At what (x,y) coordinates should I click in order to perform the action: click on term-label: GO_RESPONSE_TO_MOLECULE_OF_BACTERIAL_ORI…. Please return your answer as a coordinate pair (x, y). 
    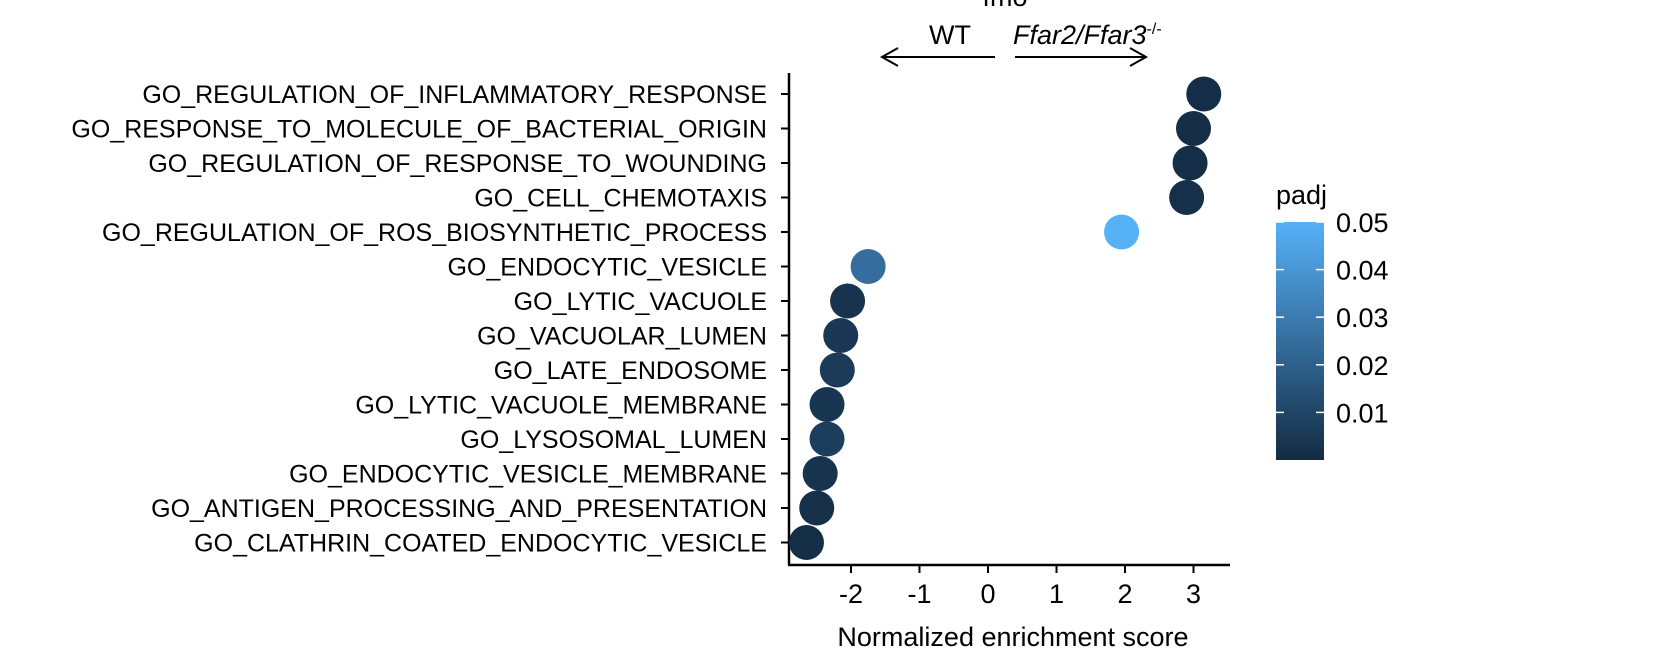
    Looking at the image, I should click on (419, 130).